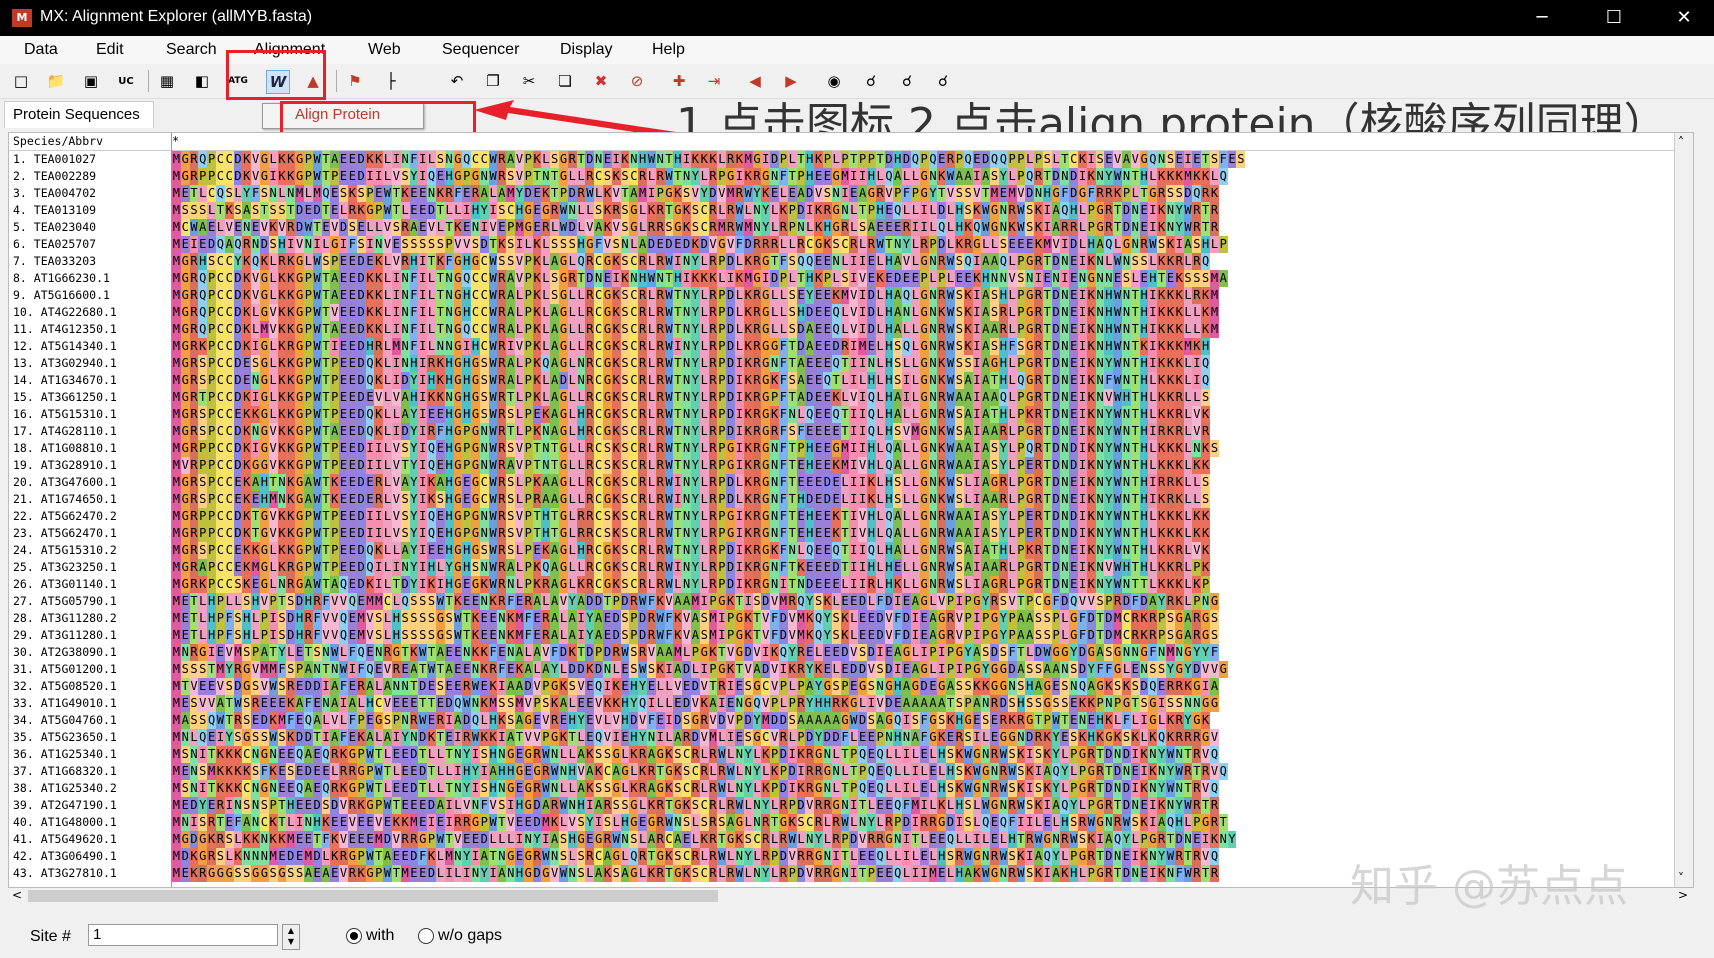 Image resolution: width=1714 pixels, height=958 pixels. I want to click on scroll-left-icon: <, so click(17, 895).